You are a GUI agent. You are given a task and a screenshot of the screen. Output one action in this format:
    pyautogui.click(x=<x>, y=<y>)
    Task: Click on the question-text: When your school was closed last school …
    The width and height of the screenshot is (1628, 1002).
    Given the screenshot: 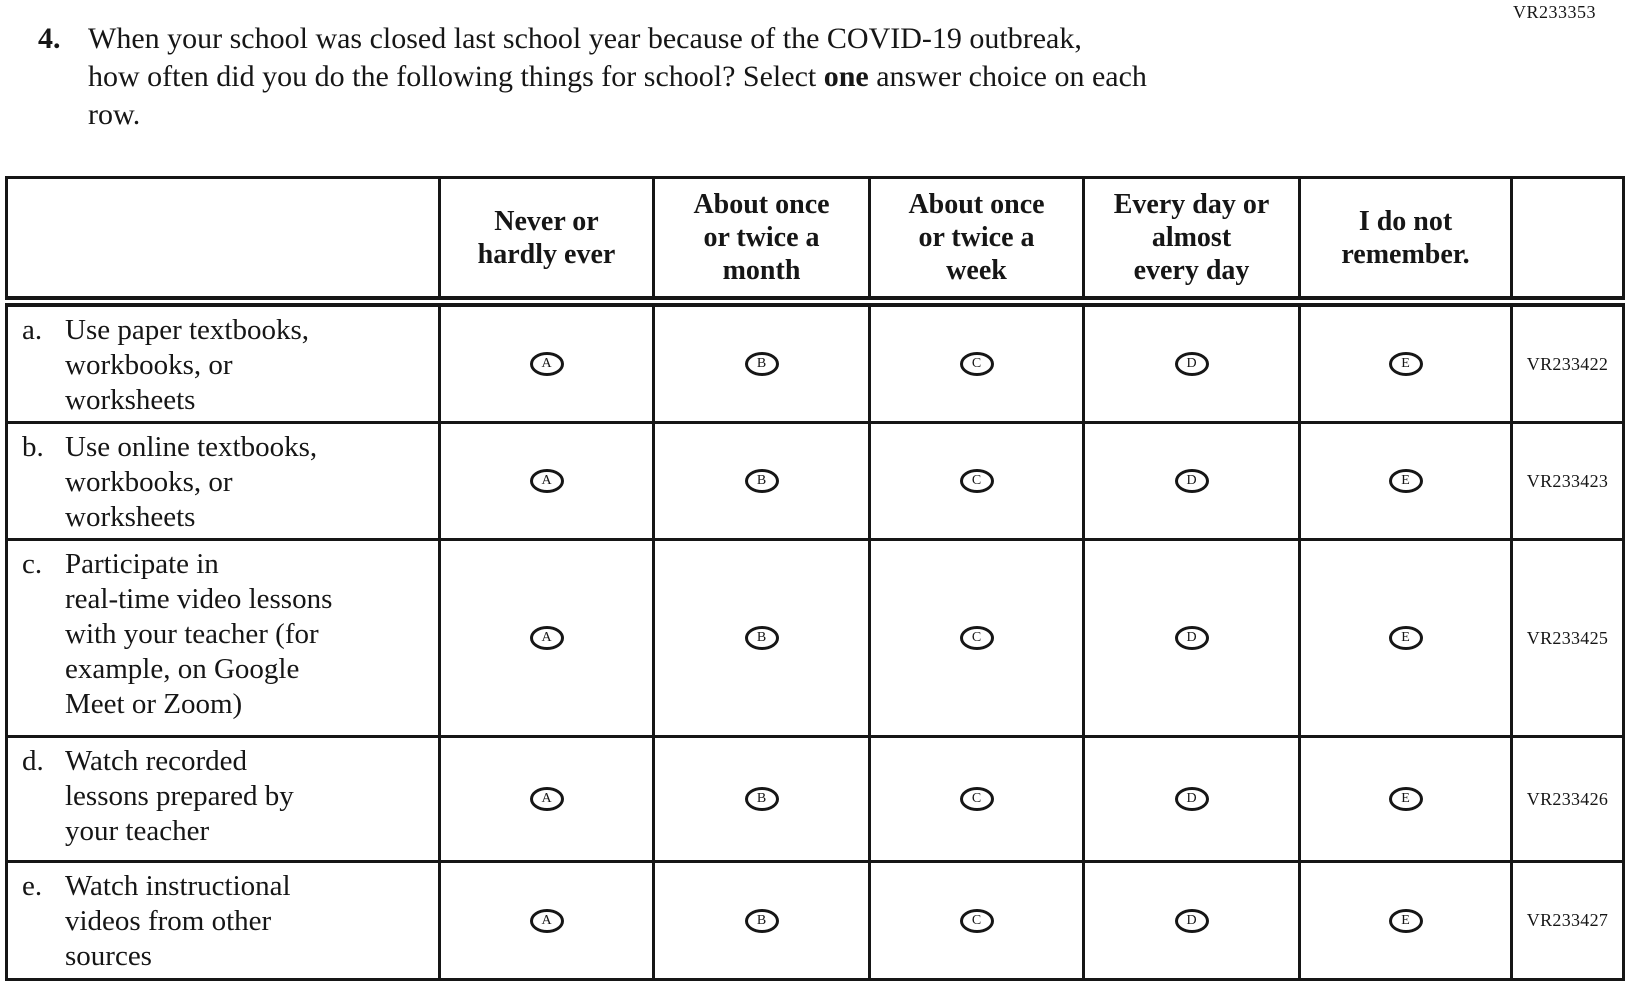 What is the action you would take?
    pyautogui.click(x=617, y=77)
    